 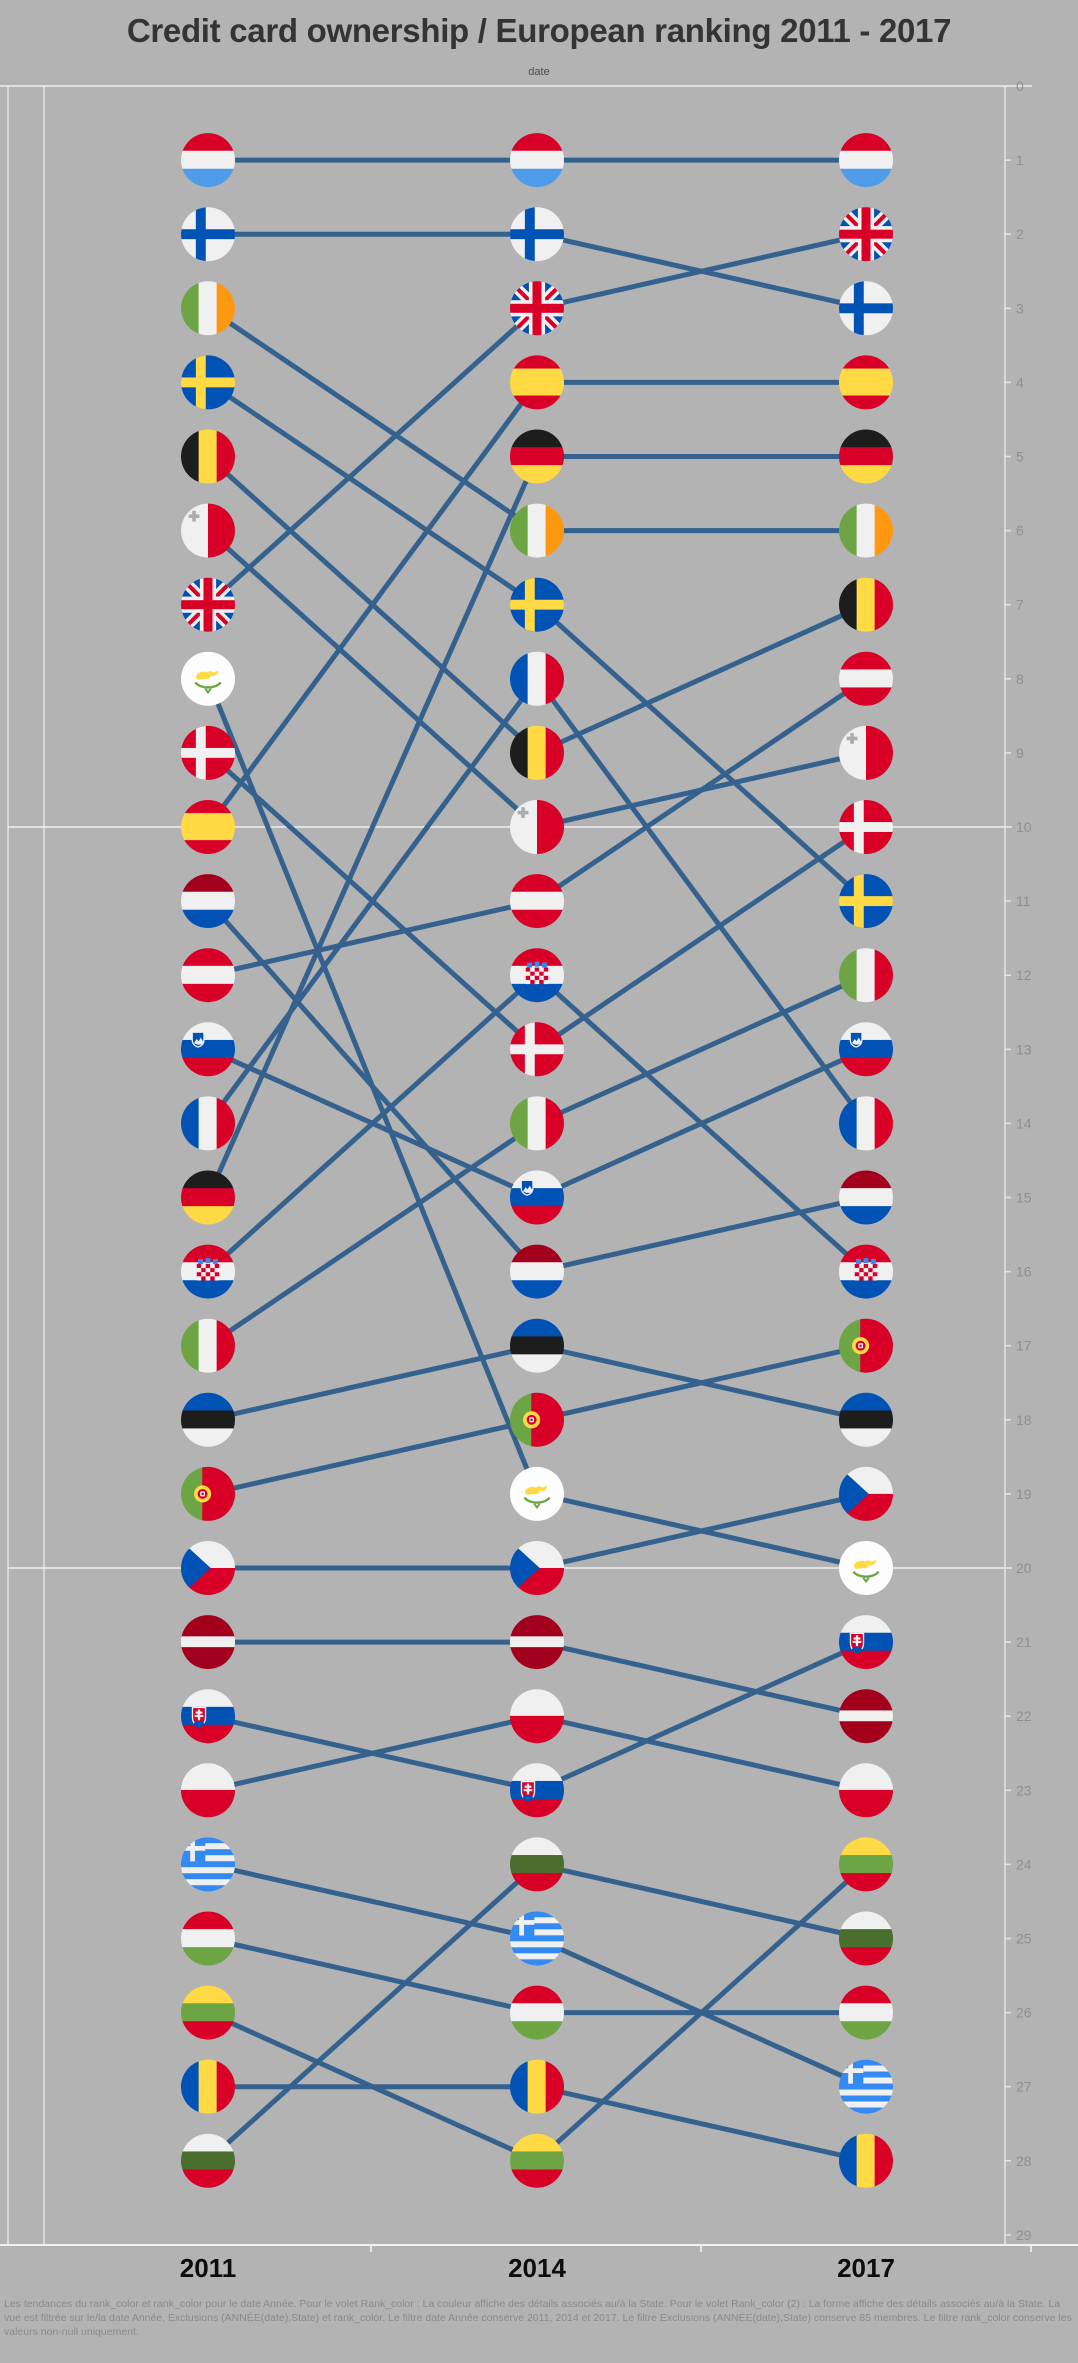 What do you see at coordinates (701, 2124) in the screenshot?
I see `trend-line-ro-2014-2017` at bounding box center [701, 2124].